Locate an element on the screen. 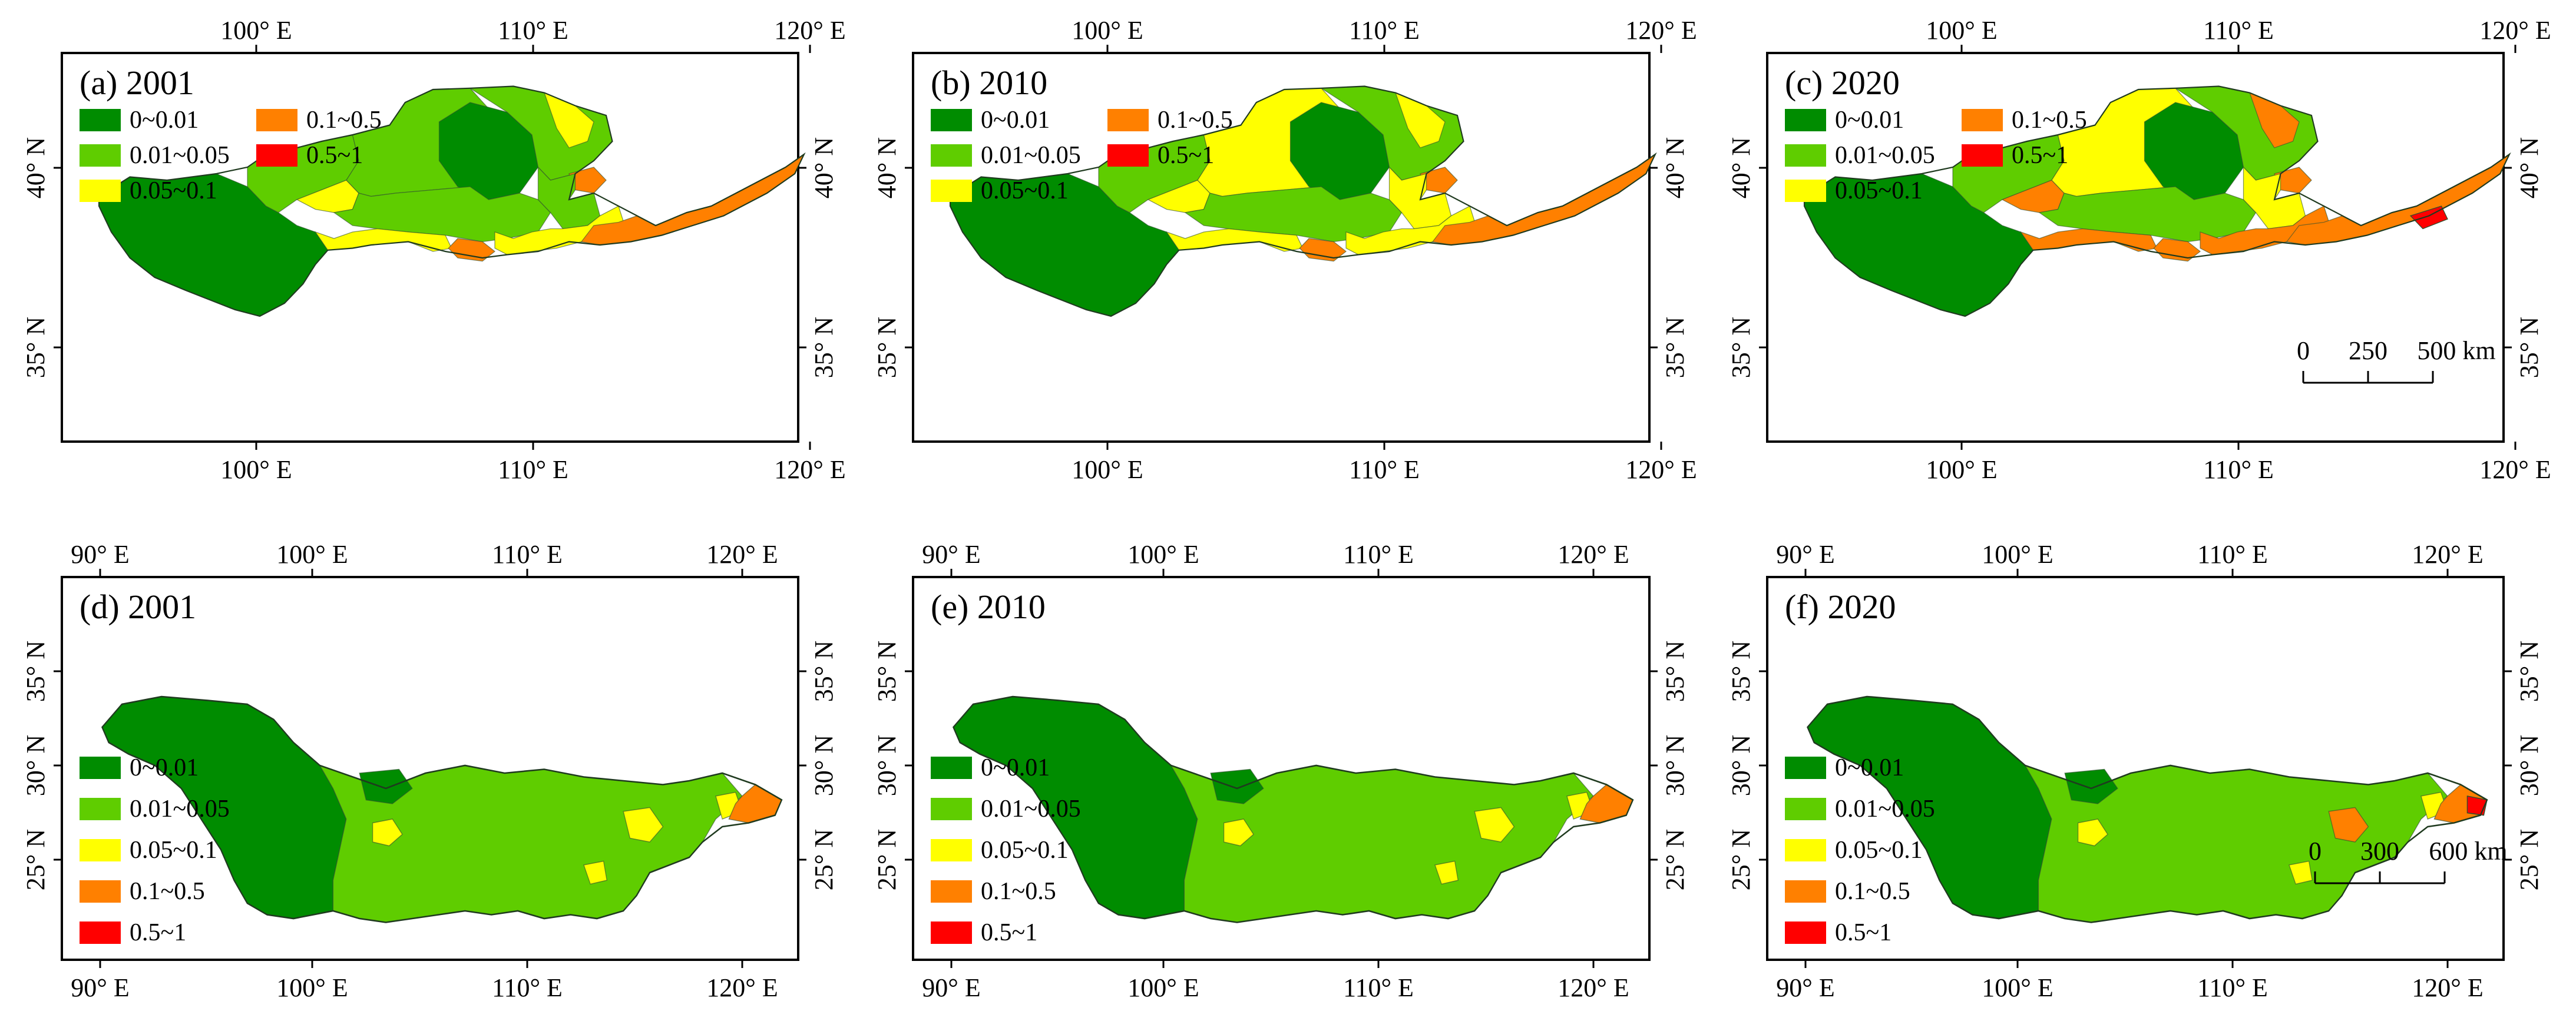 This screenshot has height=1011, width=2576. basin-map is located at coordinates (452, 201).